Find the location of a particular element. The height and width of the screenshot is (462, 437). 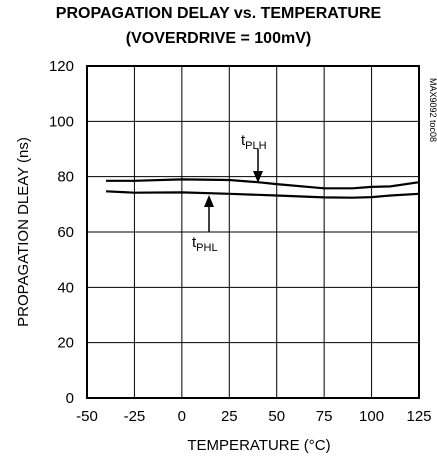

tplh-arrowhead is located at coordinates (258, 177).